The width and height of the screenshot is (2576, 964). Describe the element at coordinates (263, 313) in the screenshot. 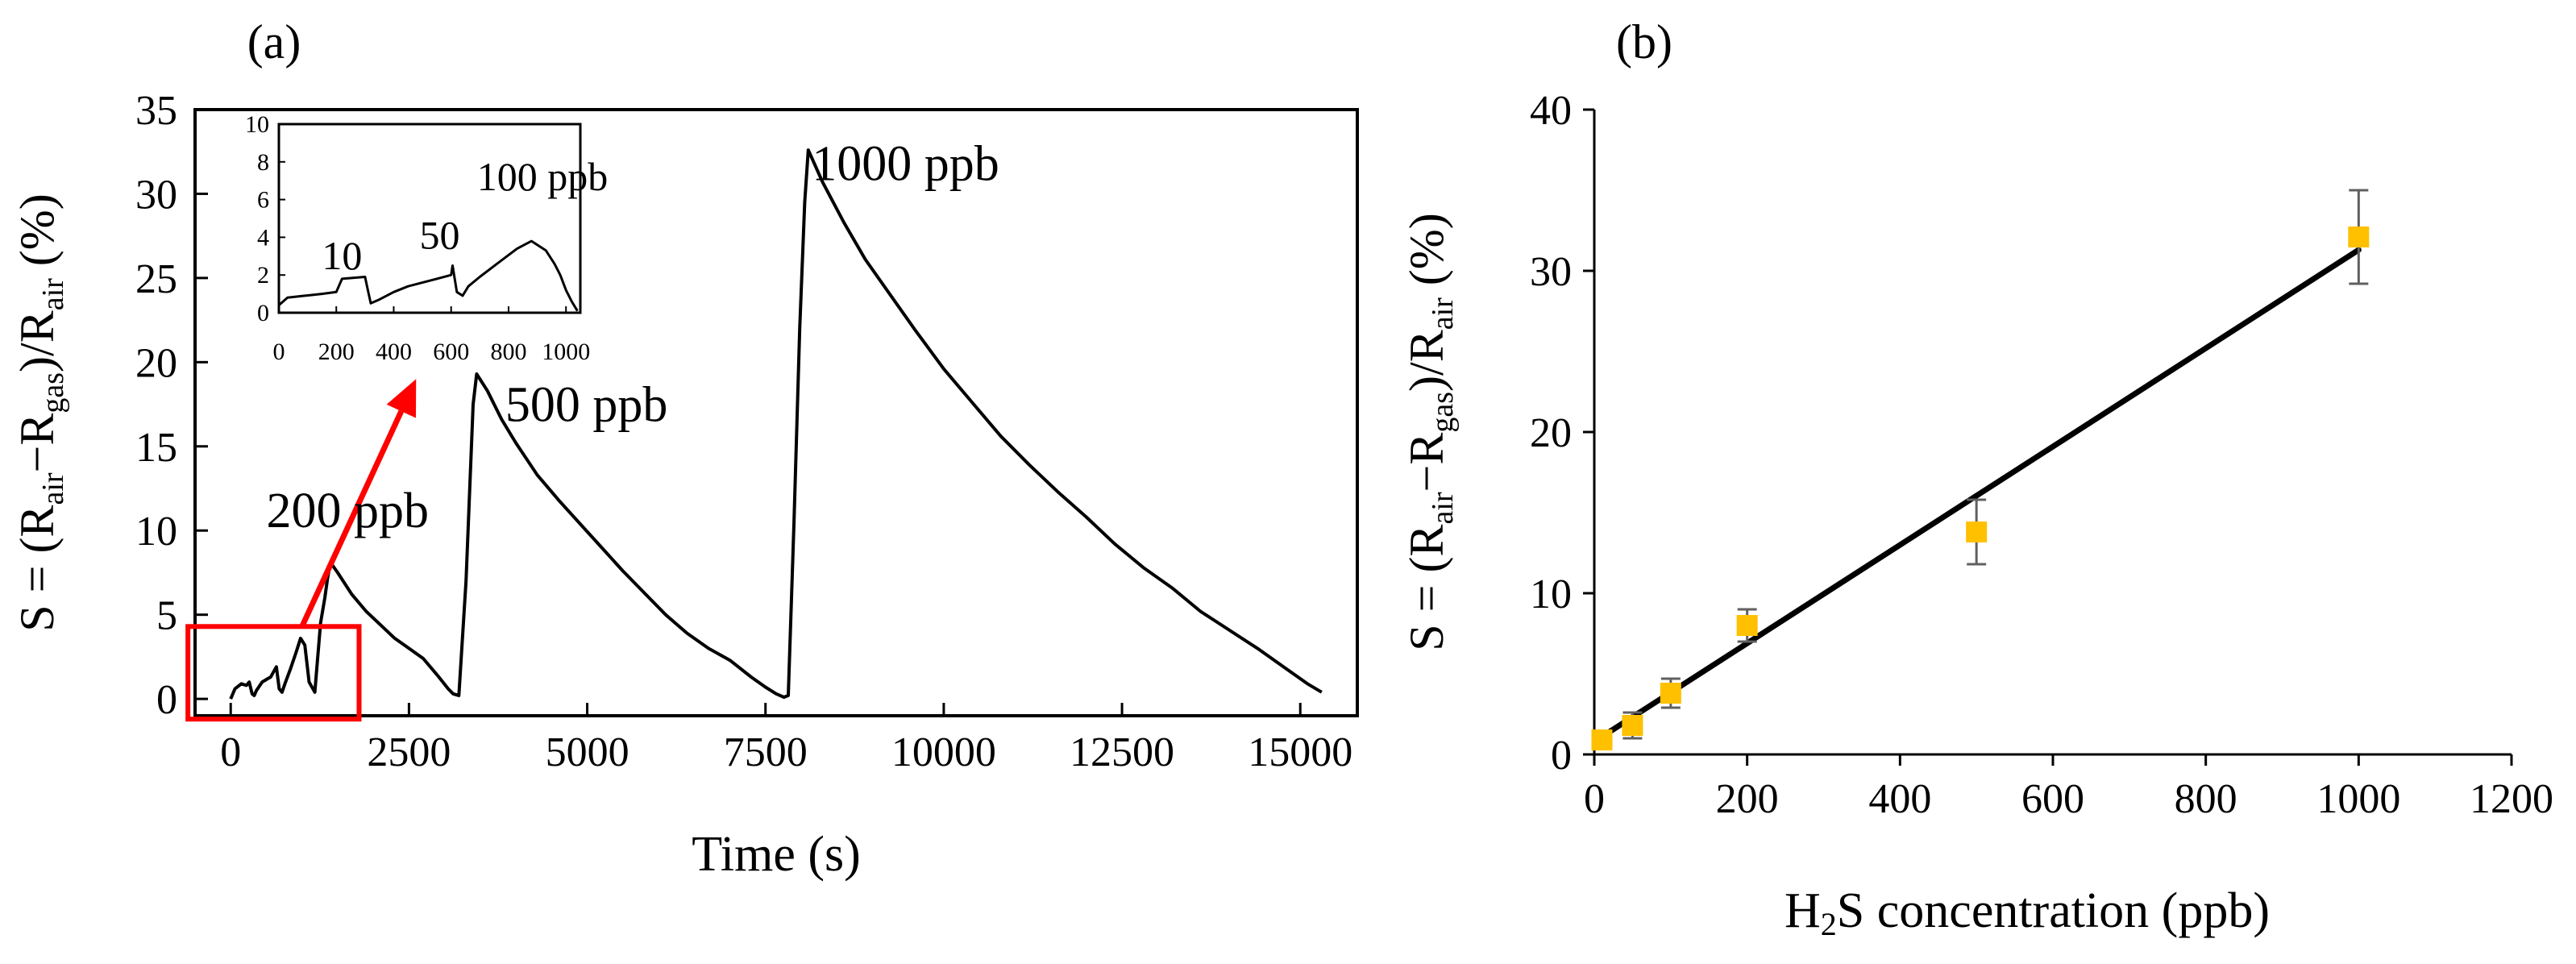

I see `inset-y-tick-label: 0` at that location.